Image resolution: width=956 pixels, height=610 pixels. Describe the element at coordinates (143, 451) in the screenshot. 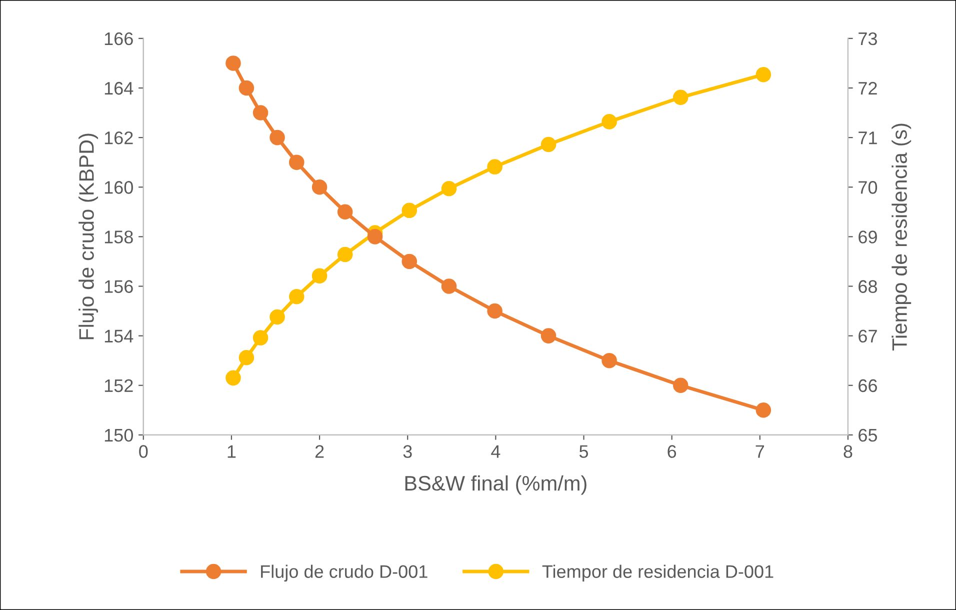

I see `x-tick-label: 0` at that location.